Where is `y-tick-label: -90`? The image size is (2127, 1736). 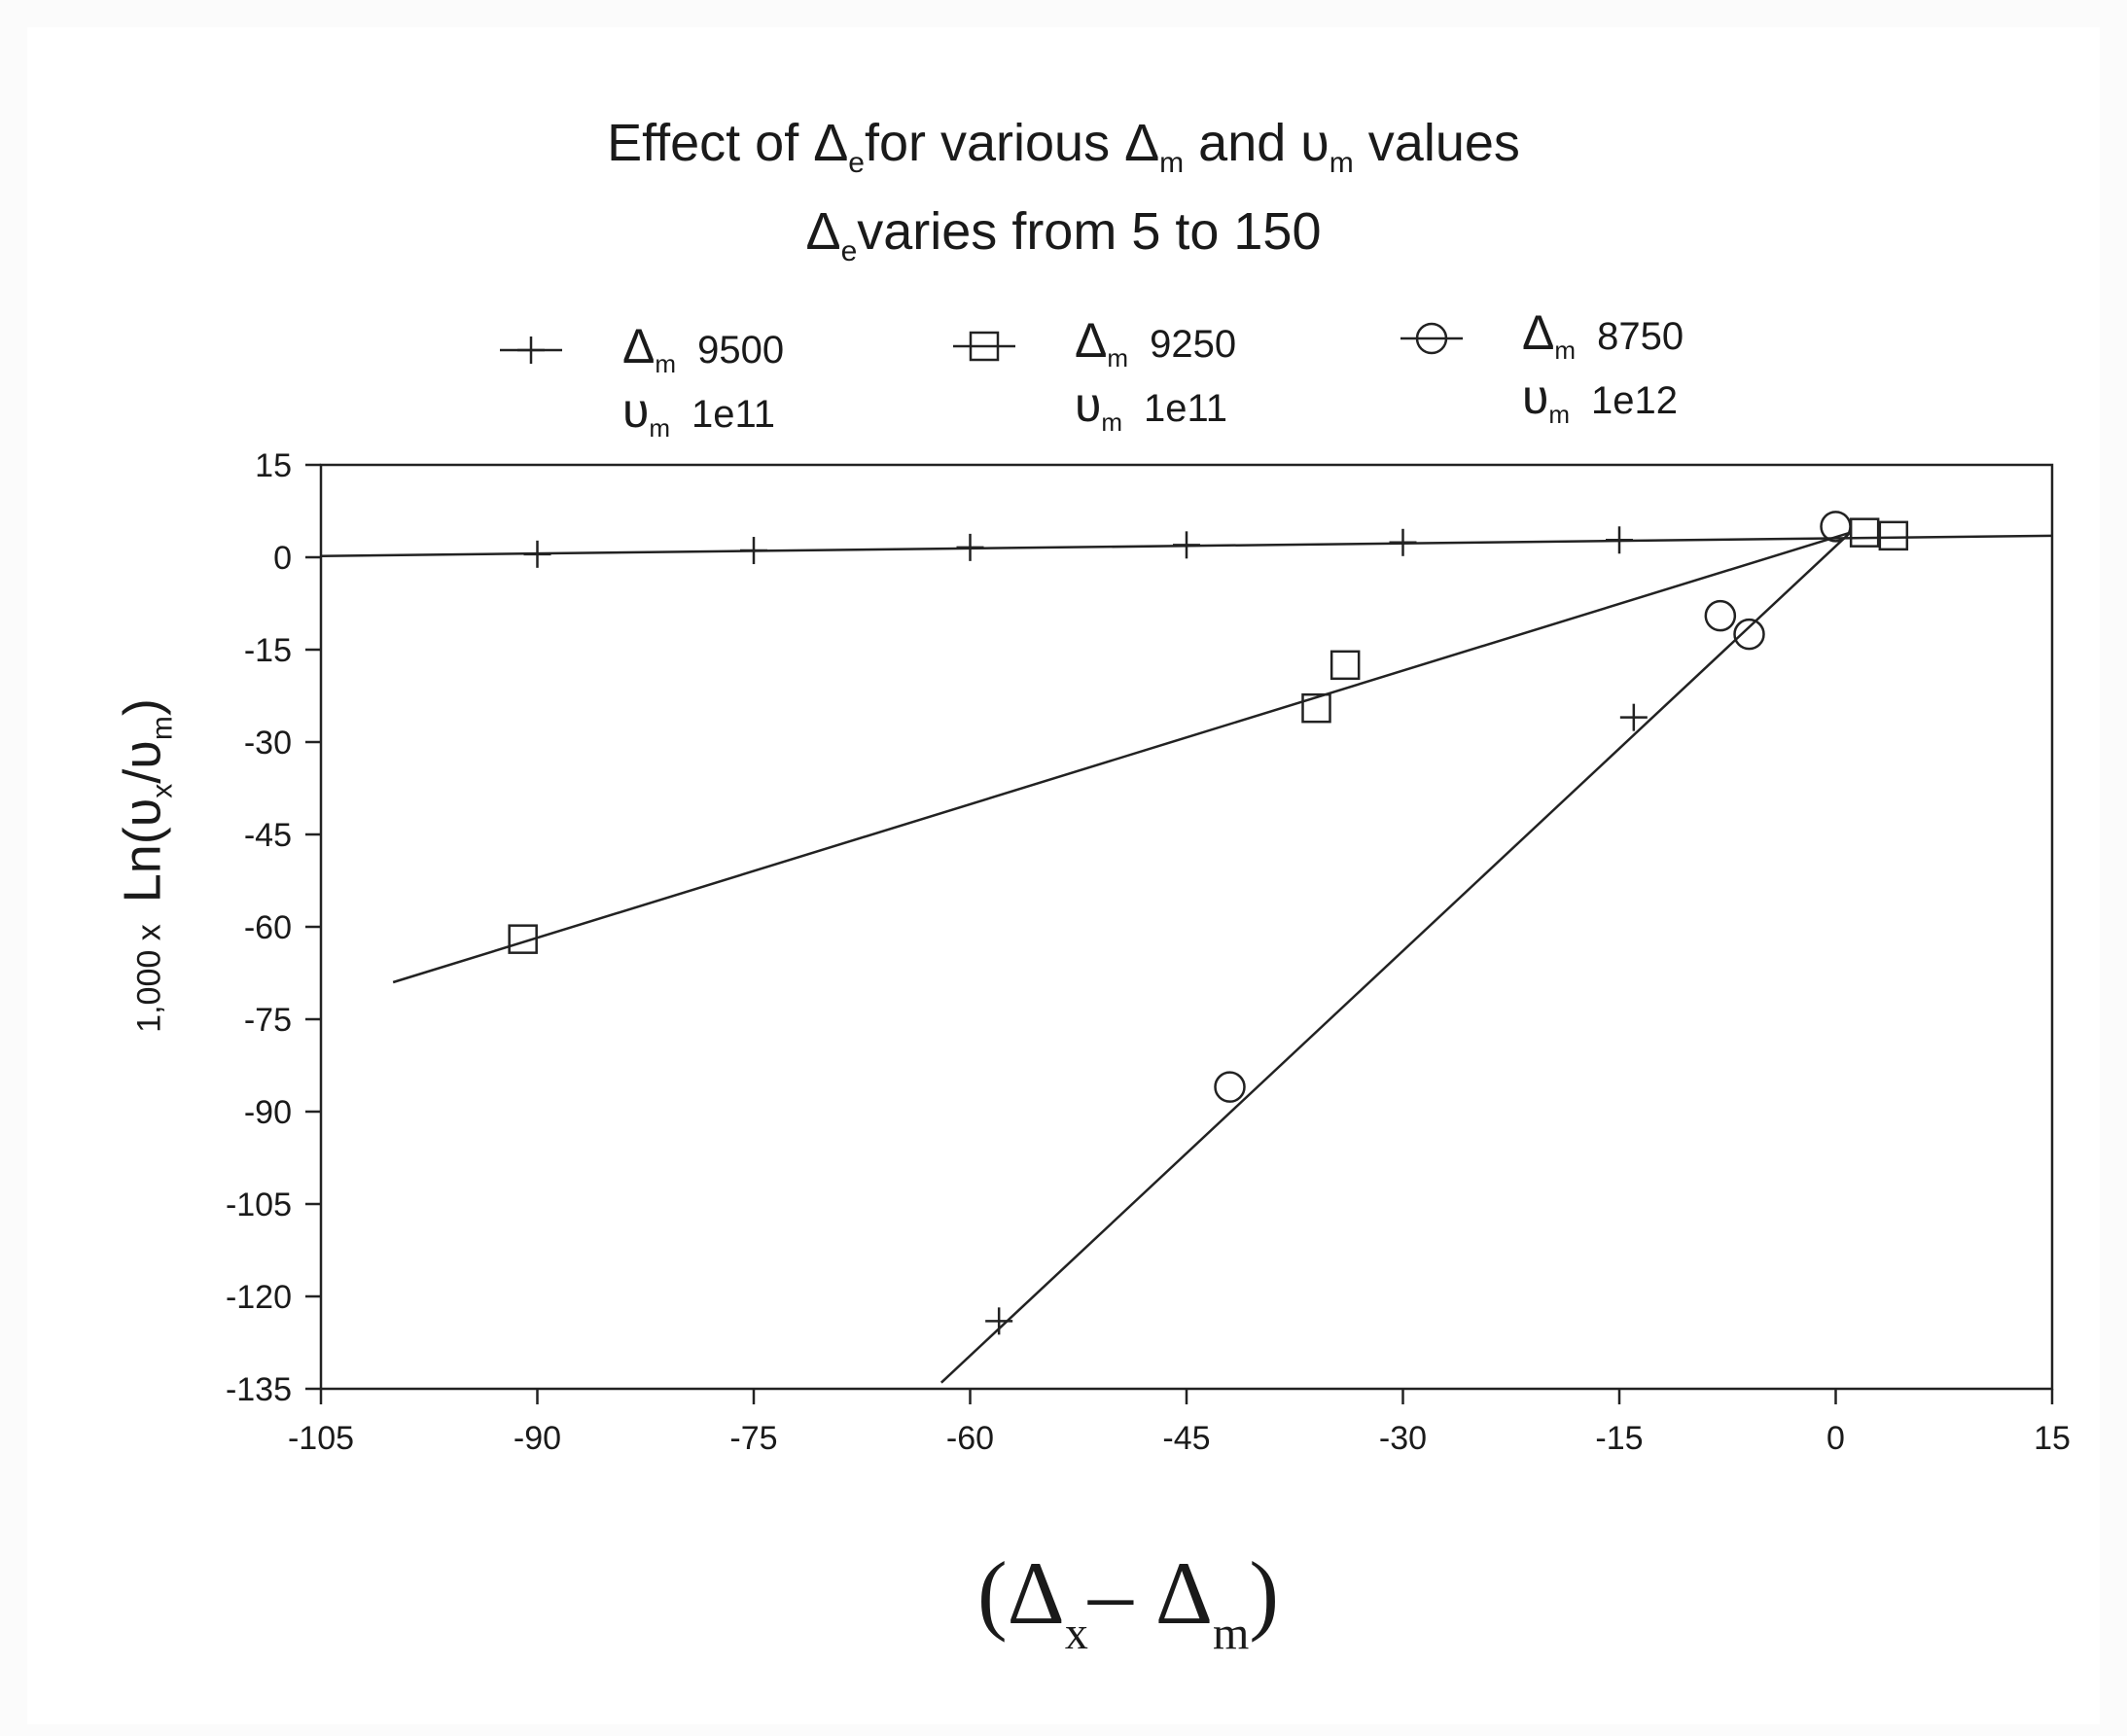 y-tick-label: -90 is located at coordinates (268, 1113).